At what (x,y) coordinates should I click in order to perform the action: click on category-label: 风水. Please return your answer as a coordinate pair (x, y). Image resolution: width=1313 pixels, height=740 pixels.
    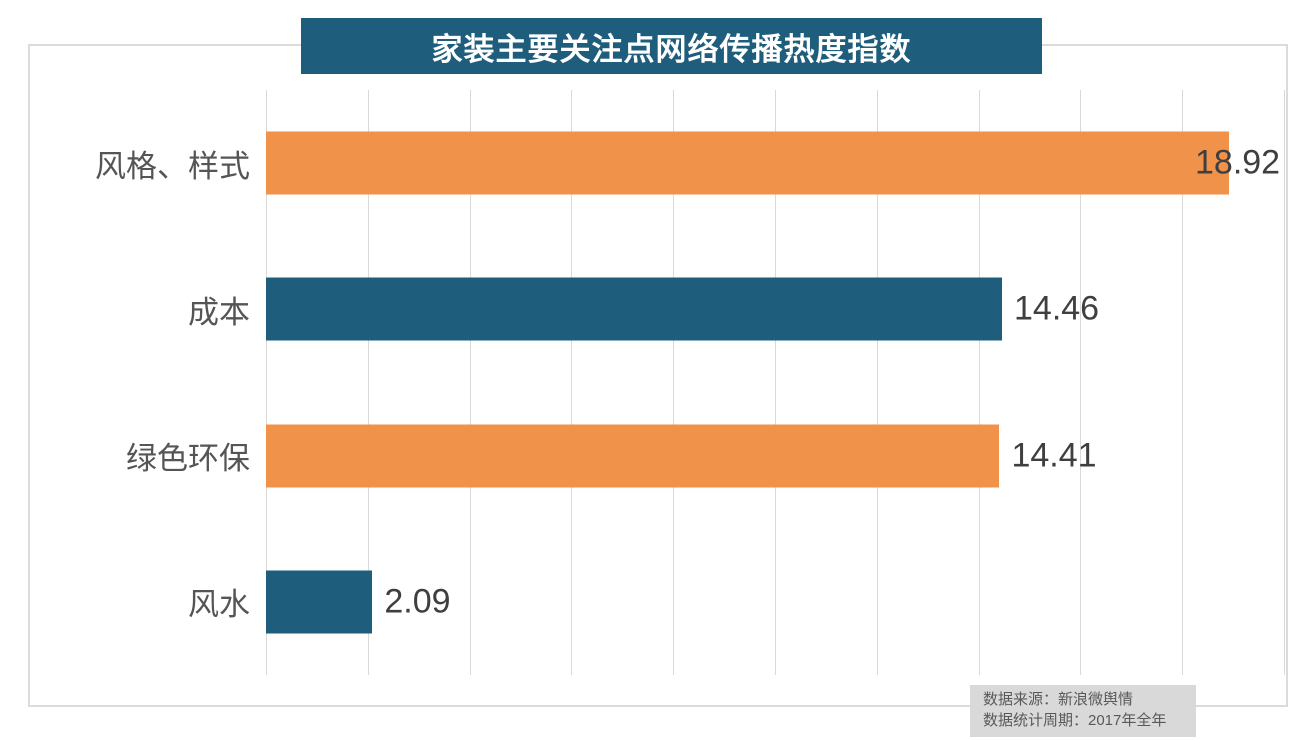
    Looking at the image, I should click on (219, 605).